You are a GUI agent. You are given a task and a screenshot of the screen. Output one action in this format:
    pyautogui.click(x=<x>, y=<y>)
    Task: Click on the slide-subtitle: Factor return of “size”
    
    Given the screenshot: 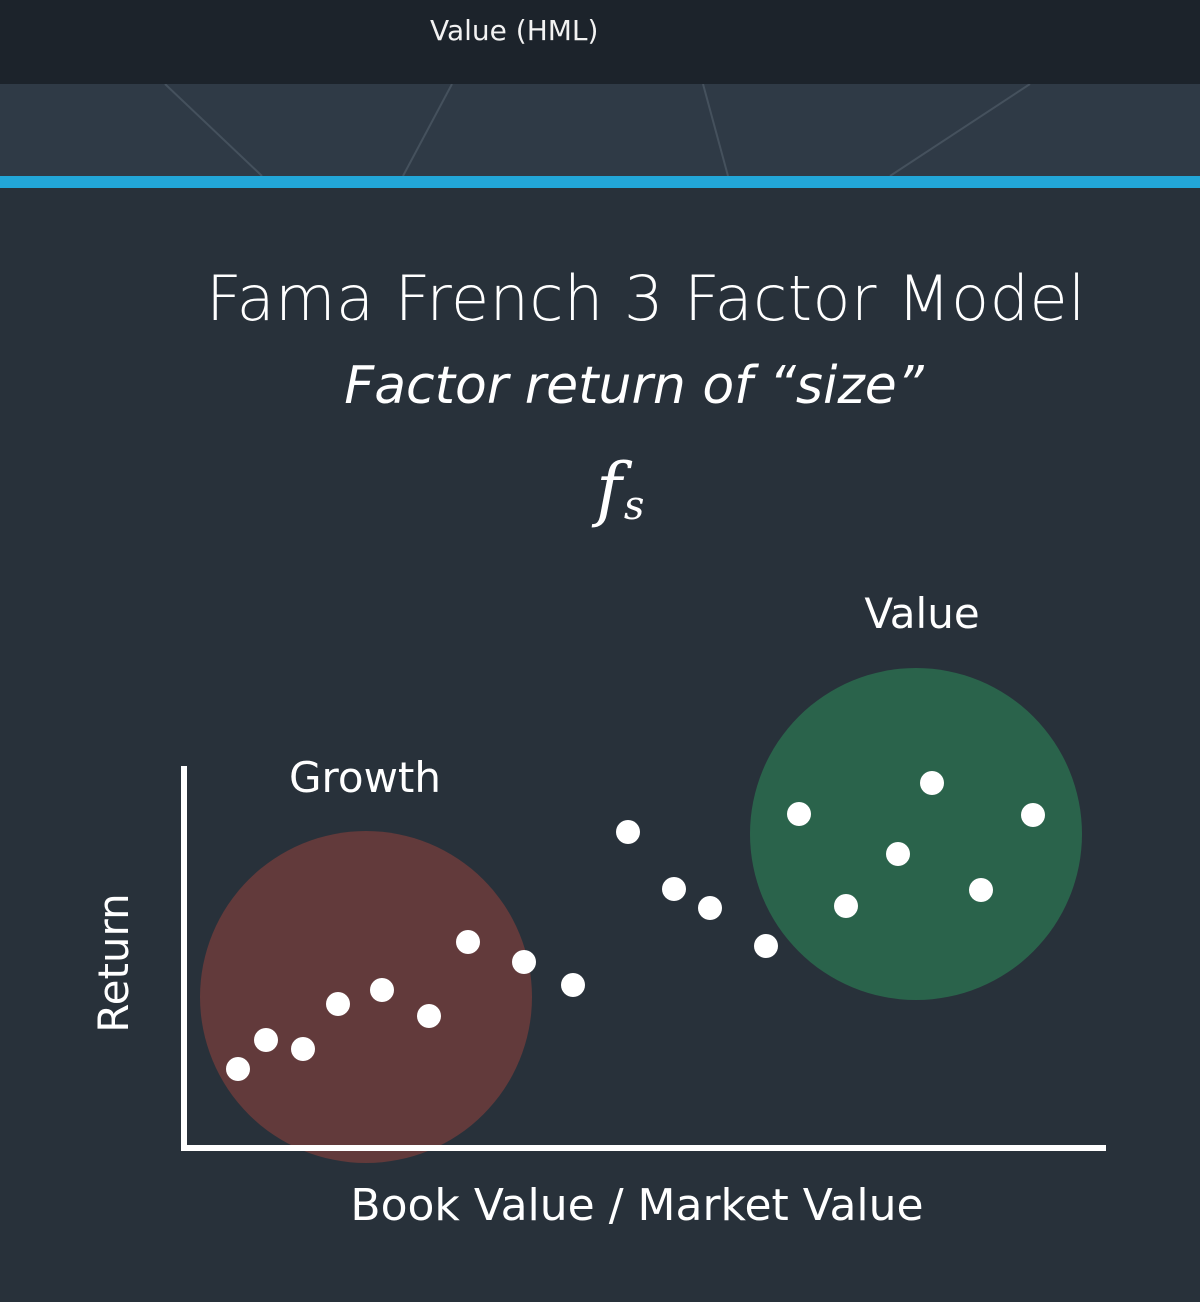 What is the action you would take?
    pyautogui.click(x=634, y=386)
    